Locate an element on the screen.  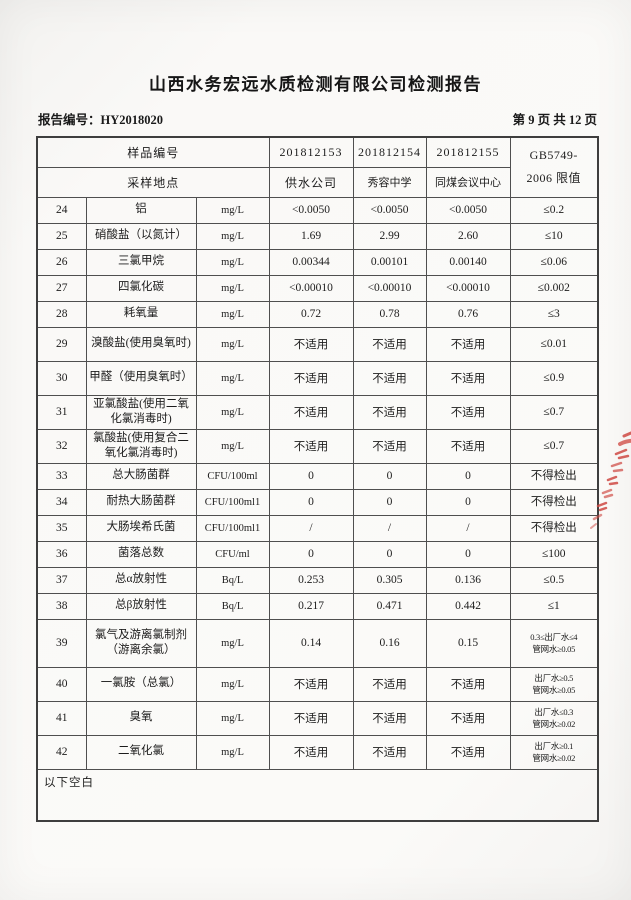
cell-no: 33 is located at coordinates (61, 476).